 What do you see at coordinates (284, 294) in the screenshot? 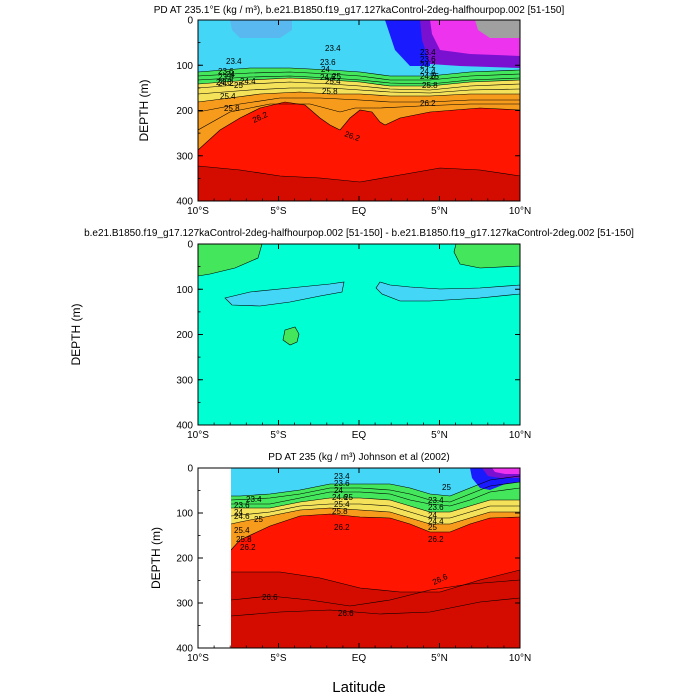
I see `blob-lightblue-left` at bounding box center [284, 294].